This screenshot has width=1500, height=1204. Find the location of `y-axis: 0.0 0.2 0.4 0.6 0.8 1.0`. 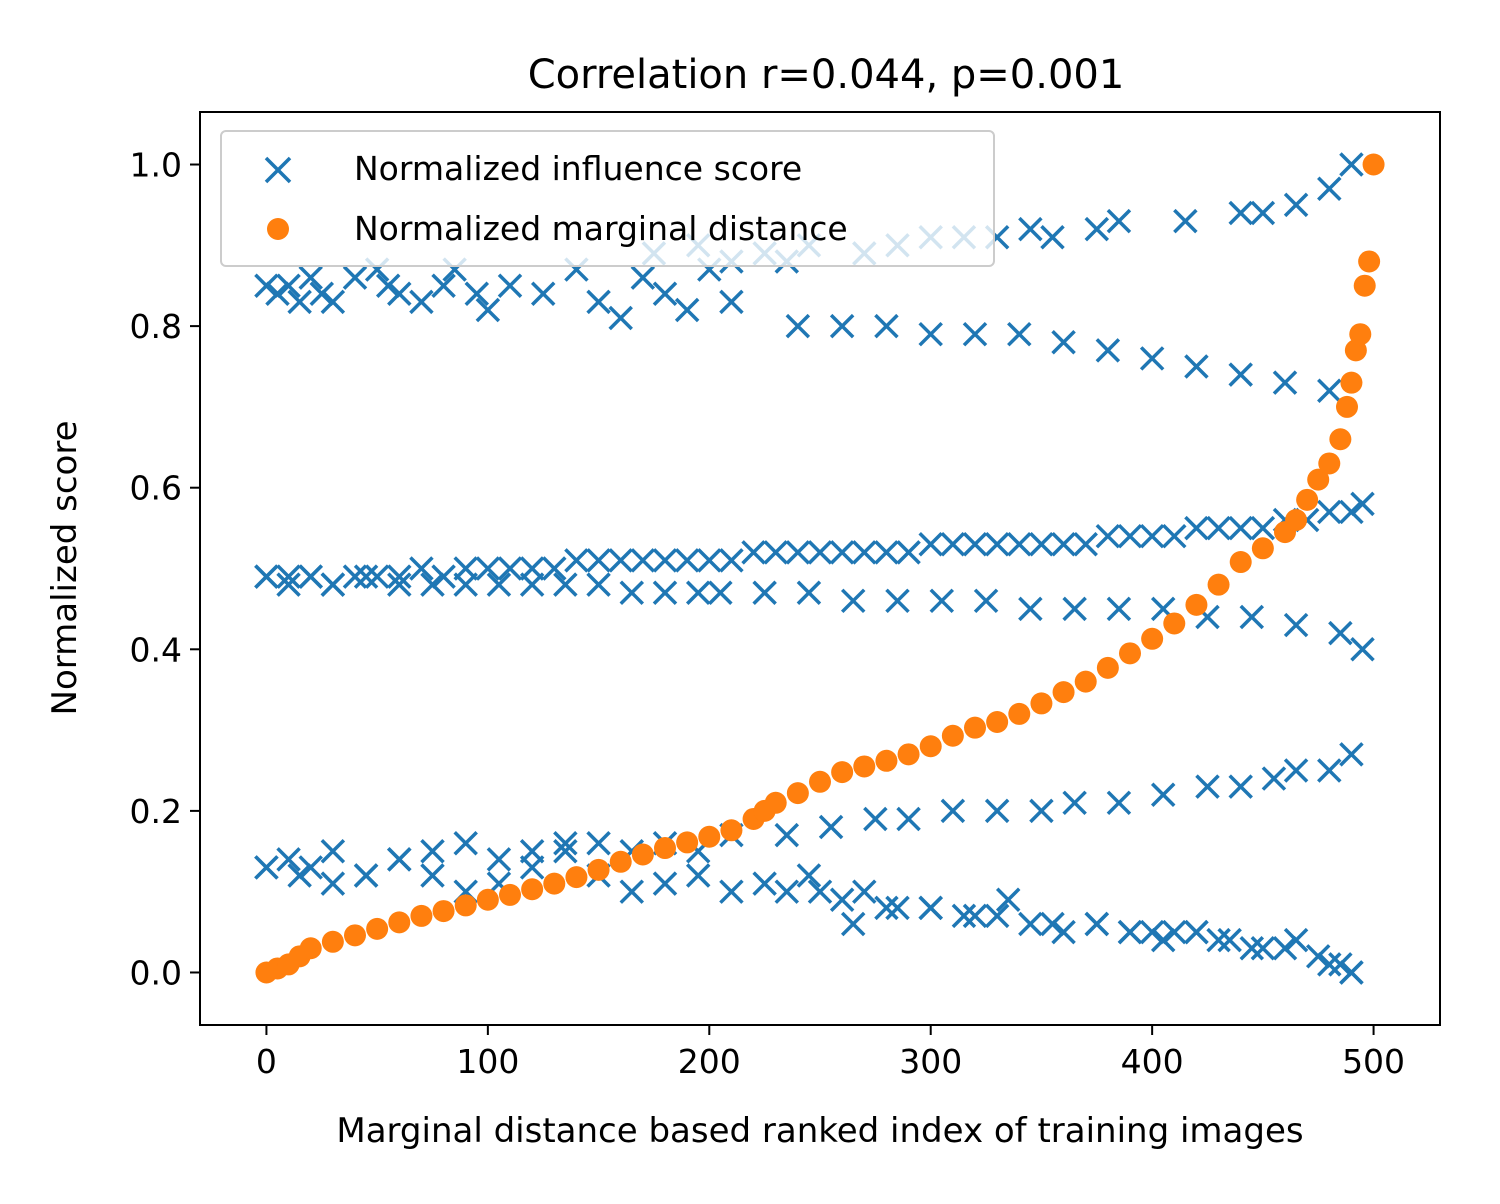

y-axis: 0.0 0.2 0.4 0.6 0.8 1.0 is located at coordinates (165, 569).